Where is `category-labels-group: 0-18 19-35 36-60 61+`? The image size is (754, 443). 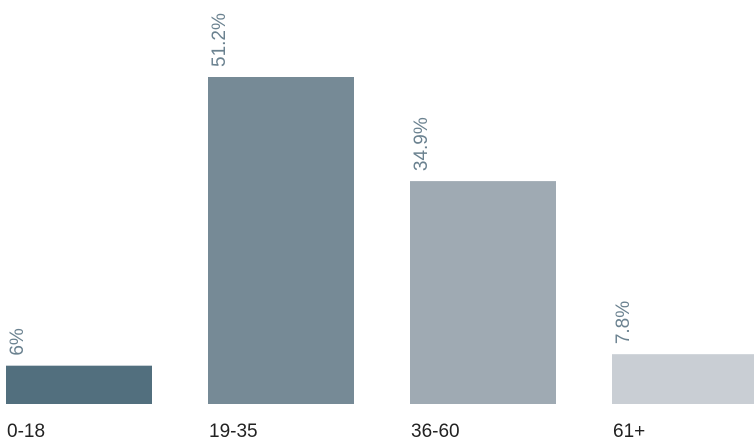 category-labels-group: 0-18 19-35 36-60 61+ is located at coordinates (326, 431).